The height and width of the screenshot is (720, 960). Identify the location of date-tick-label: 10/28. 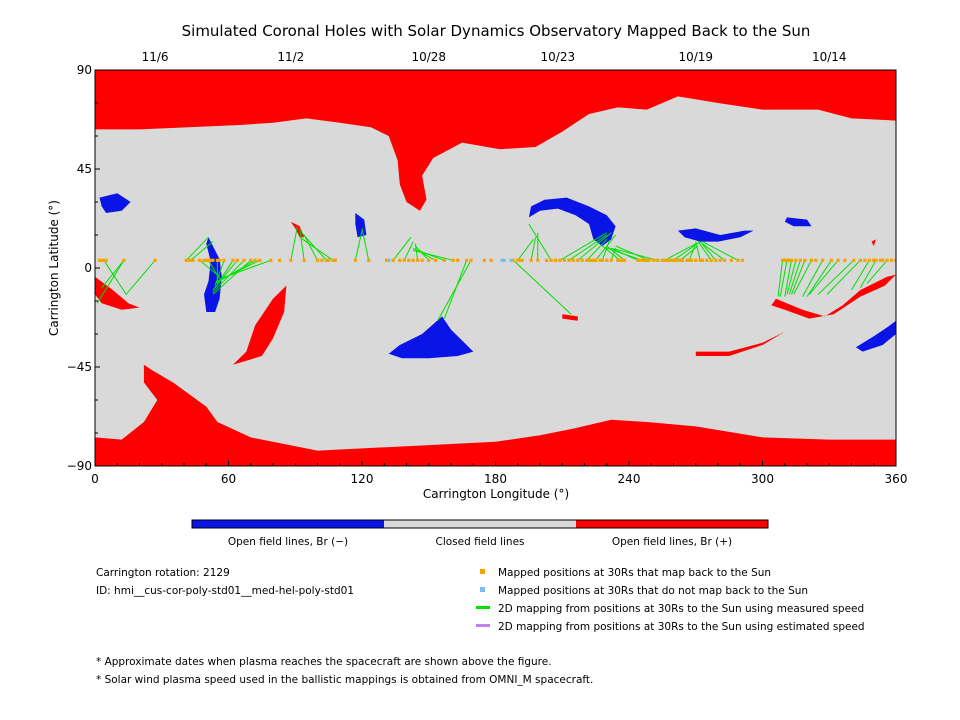
(428, 57).